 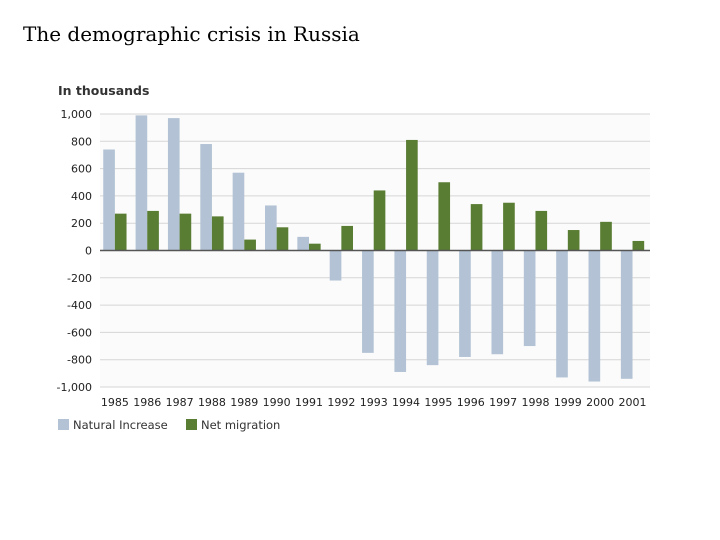 What do you see at coordinates (173, 184) in the screenshot?
I see `bar-natural-increase-1987` at bounding box center [173, 184].